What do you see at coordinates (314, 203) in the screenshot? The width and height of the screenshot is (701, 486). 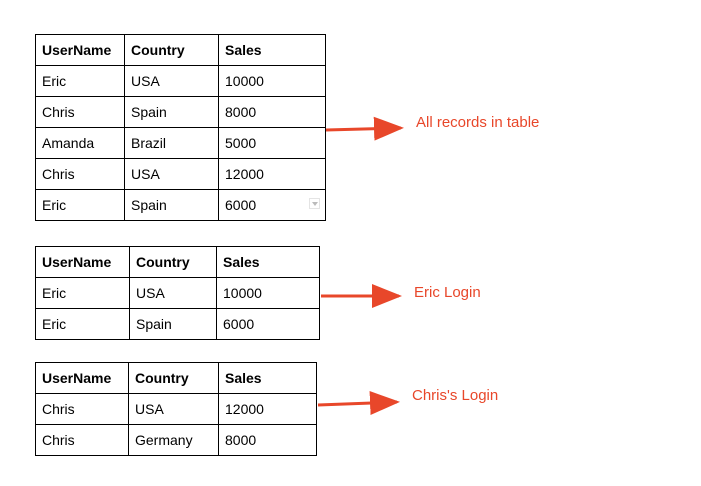 I see `dropdown-marker-icon` at bounding box center [314, 203].